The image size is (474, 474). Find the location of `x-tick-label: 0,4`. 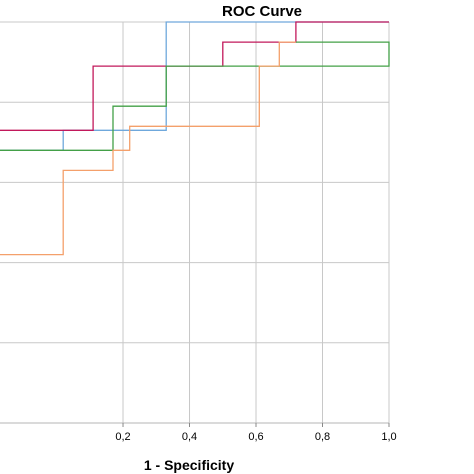

x-tick-label: 0,4 is located at coordinates (189, 437).